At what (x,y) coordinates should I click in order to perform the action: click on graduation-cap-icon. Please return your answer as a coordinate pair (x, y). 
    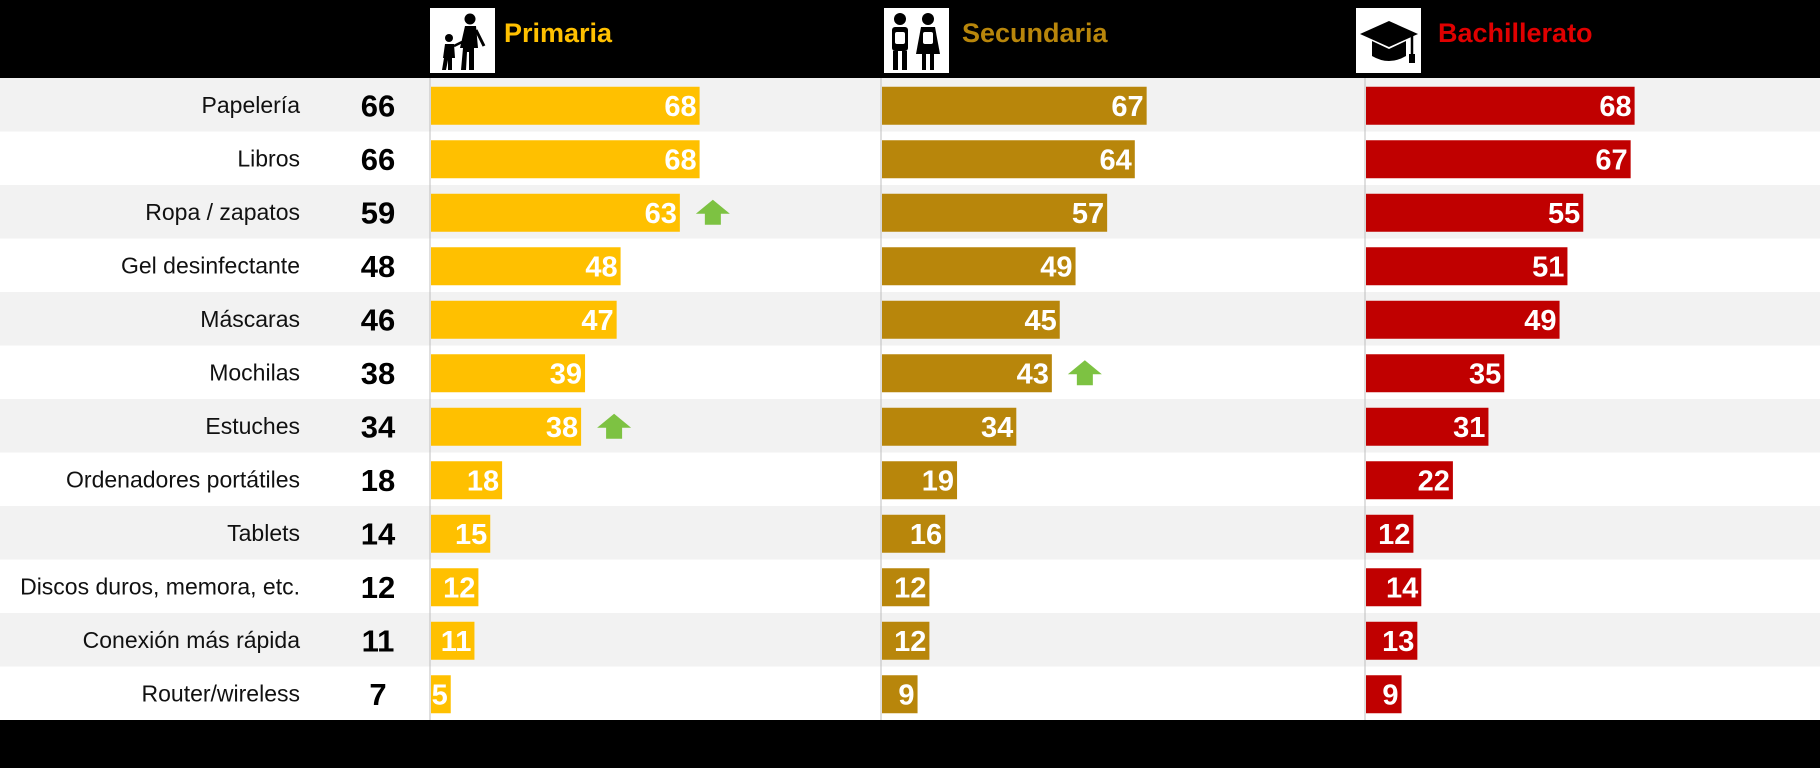
    Looking at the image, I should click on (1388, 40).